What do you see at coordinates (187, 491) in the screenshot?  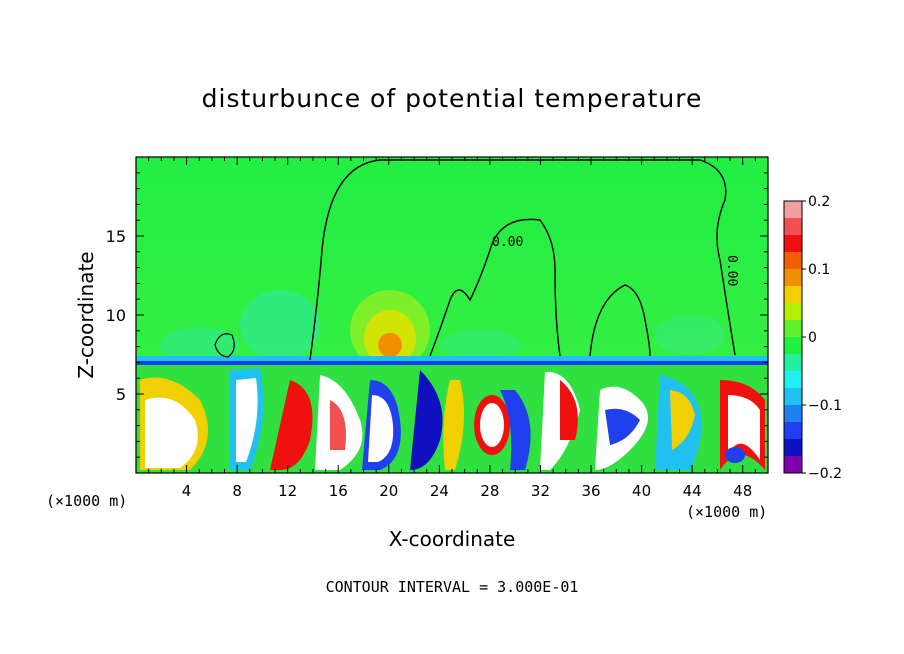 I see `x-tick-label: 4` at bounding box center [187, 491].